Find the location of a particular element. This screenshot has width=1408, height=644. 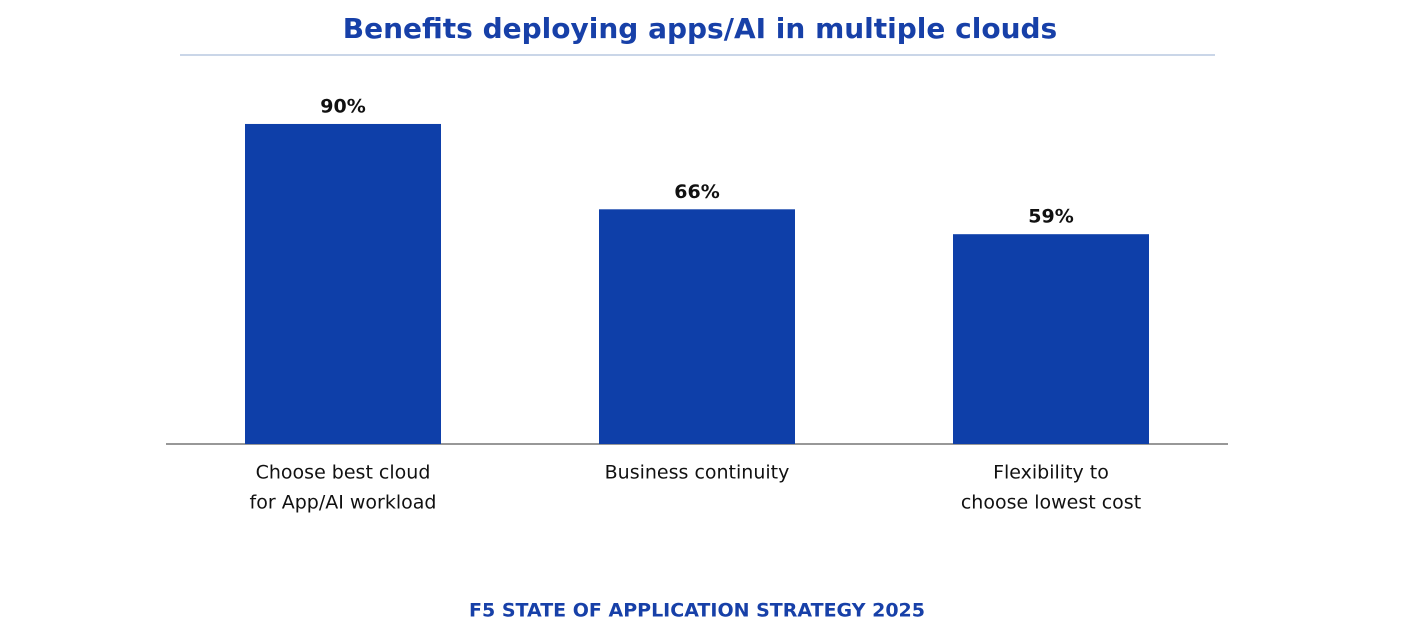

value-label: 66% is located at coordinates (696, 192).